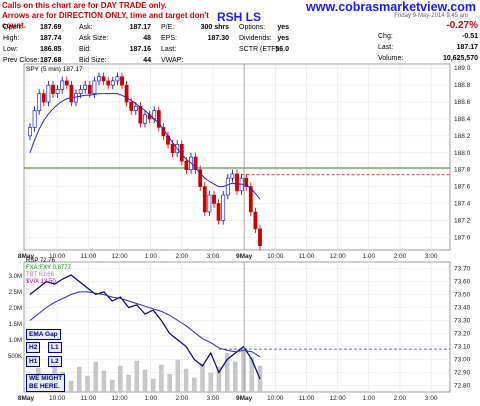 The height and width of the screenshot is (406, 480). Describe the element at coordinates (51, 60) in the screenshot. I see `prev-close-value: 187.68` at that location.